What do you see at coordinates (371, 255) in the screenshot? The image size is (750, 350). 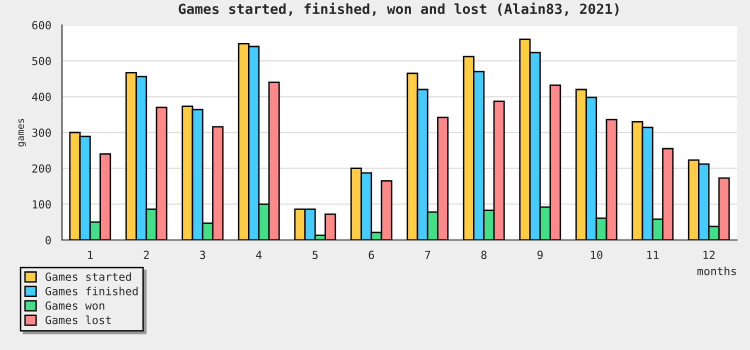 I see `x-tick-label: 6` at bounding box center [371, 255].